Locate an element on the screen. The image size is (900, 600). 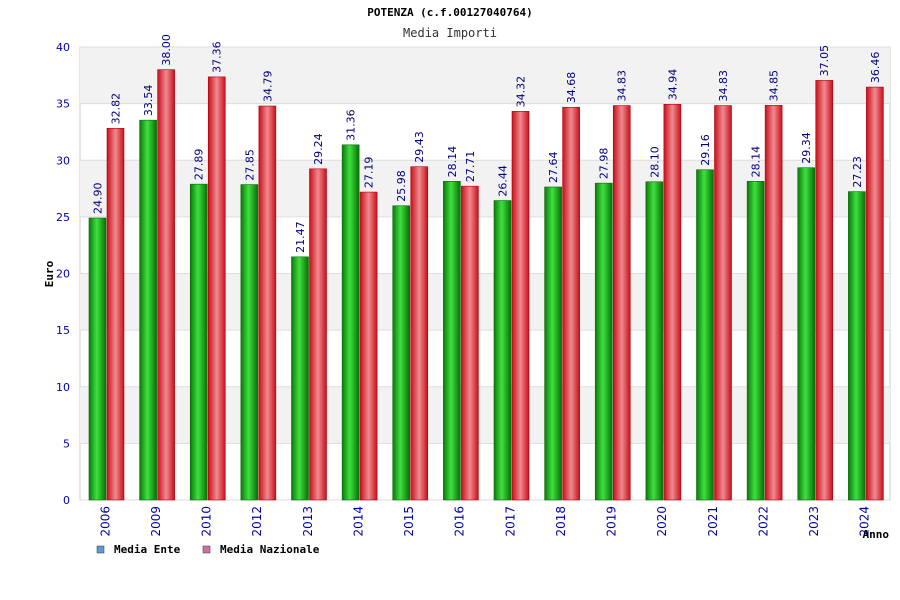
bar-value-label: 29.24 is located at coordinates (318, 149).